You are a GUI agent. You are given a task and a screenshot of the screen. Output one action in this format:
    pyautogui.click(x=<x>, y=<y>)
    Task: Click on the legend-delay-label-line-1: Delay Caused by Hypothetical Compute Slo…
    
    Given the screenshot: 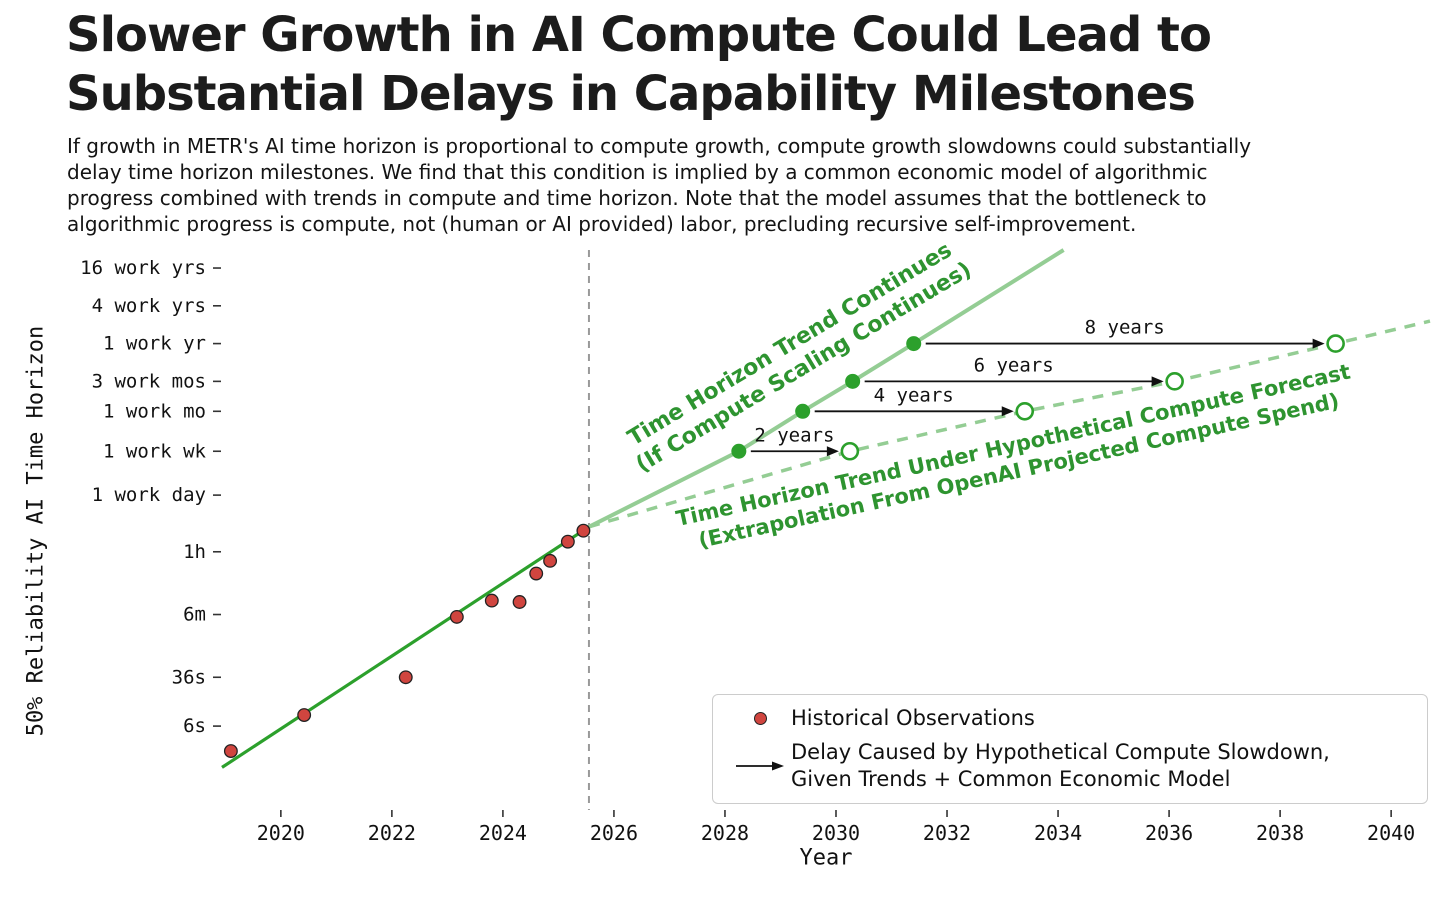 What is the action you would take?
    pyautogui.click(x=1060, y=752)
    